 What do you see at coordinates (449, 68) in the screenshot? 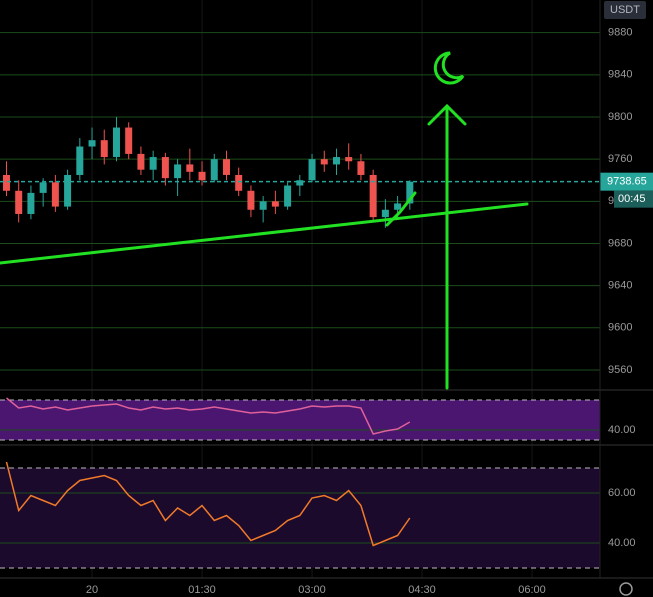
I see `moon-icon` at bounding box center [449, 68].